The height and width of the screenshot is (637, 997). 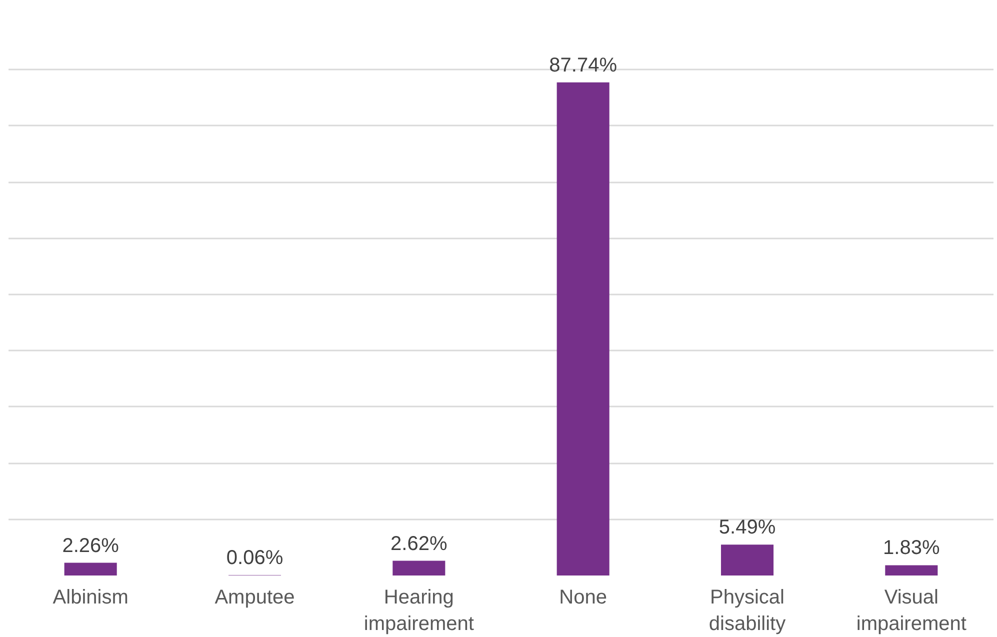 I want to click on x-tick-label: Hearing impairement, so click(x=419, y=610).